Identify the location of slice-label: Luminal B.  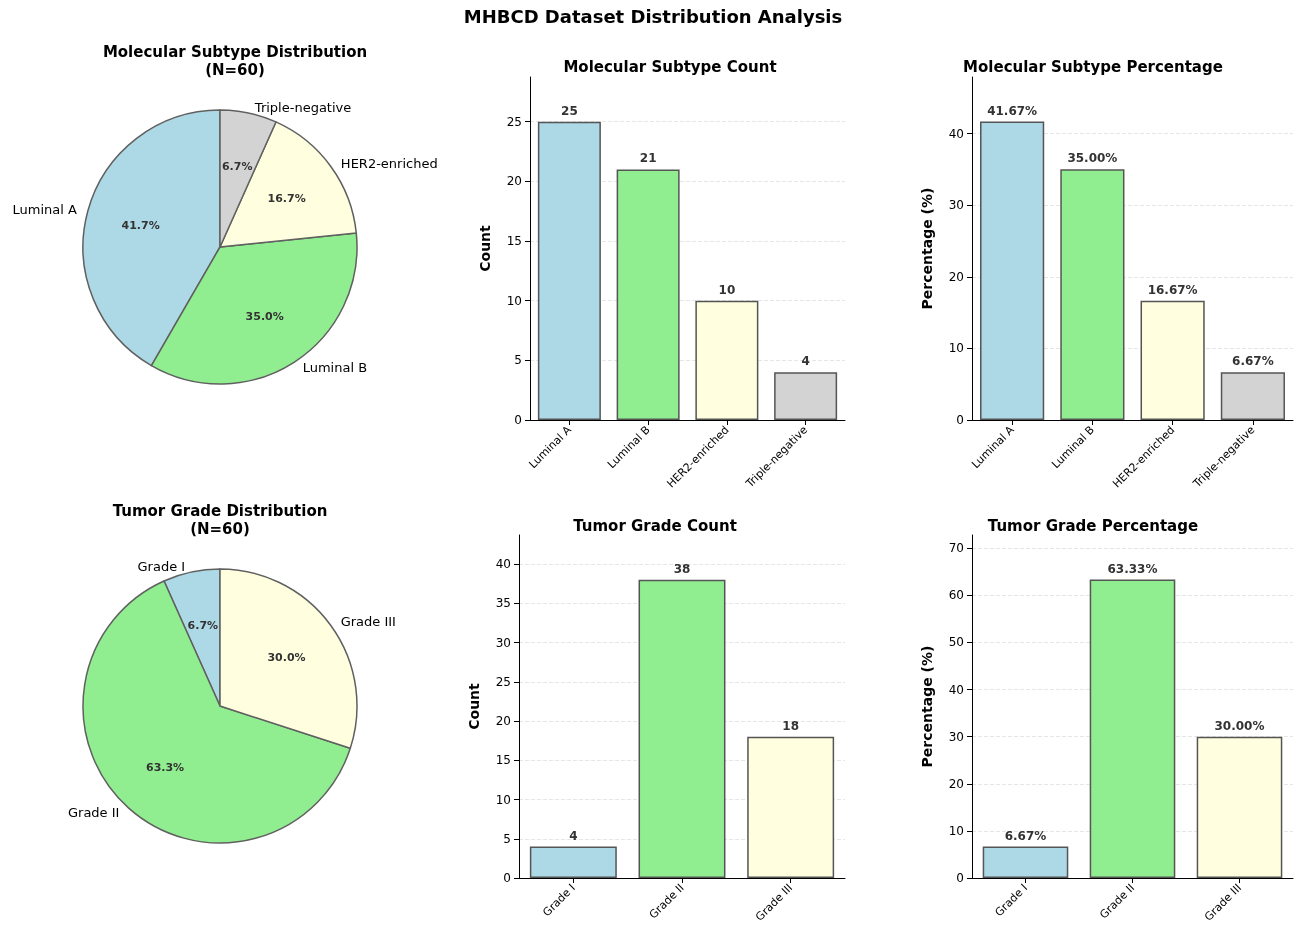
(335, 367).